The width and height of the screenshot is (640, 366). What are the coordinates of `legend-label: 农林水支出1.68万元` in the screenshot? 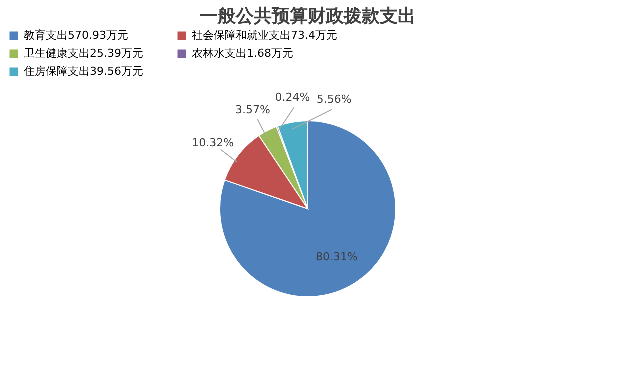 It's located at (243, 53).